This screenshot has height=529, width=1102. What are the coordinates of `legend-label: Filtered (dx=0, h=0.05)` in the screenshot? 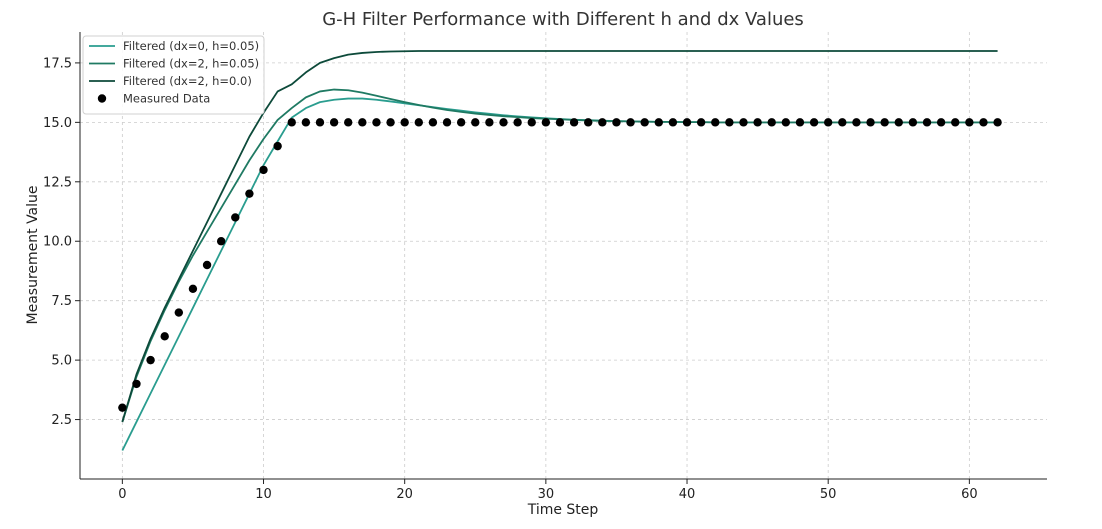 It's located at (191, 46).